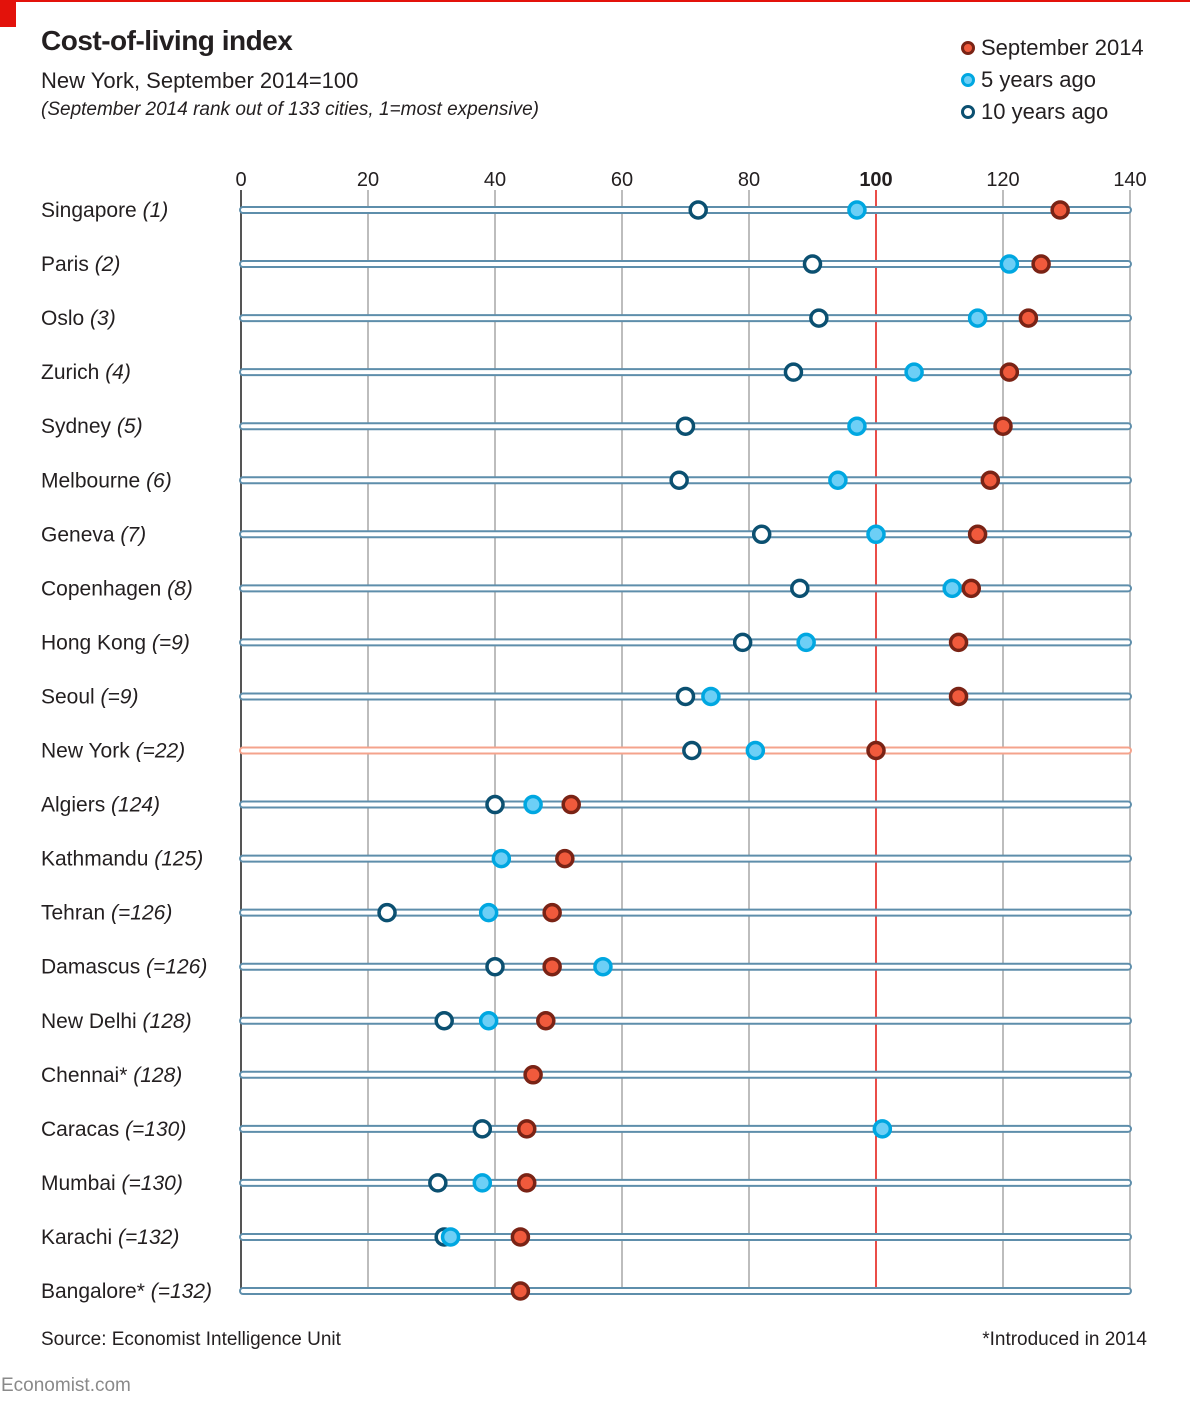 Image resolution: width=1190 pixels, height=1406 pixels. I want to click on city-name: Hong Kong, so click(96, 642).